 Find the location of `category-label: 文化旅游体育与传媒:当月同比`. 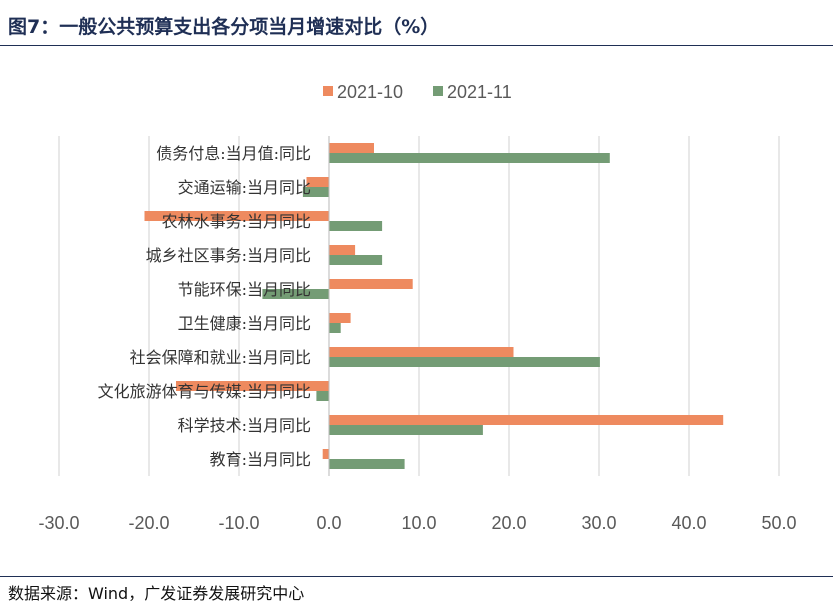

category-label: 文化旅游体育与传媒:当月同比 is located at coordinates (204, 391).